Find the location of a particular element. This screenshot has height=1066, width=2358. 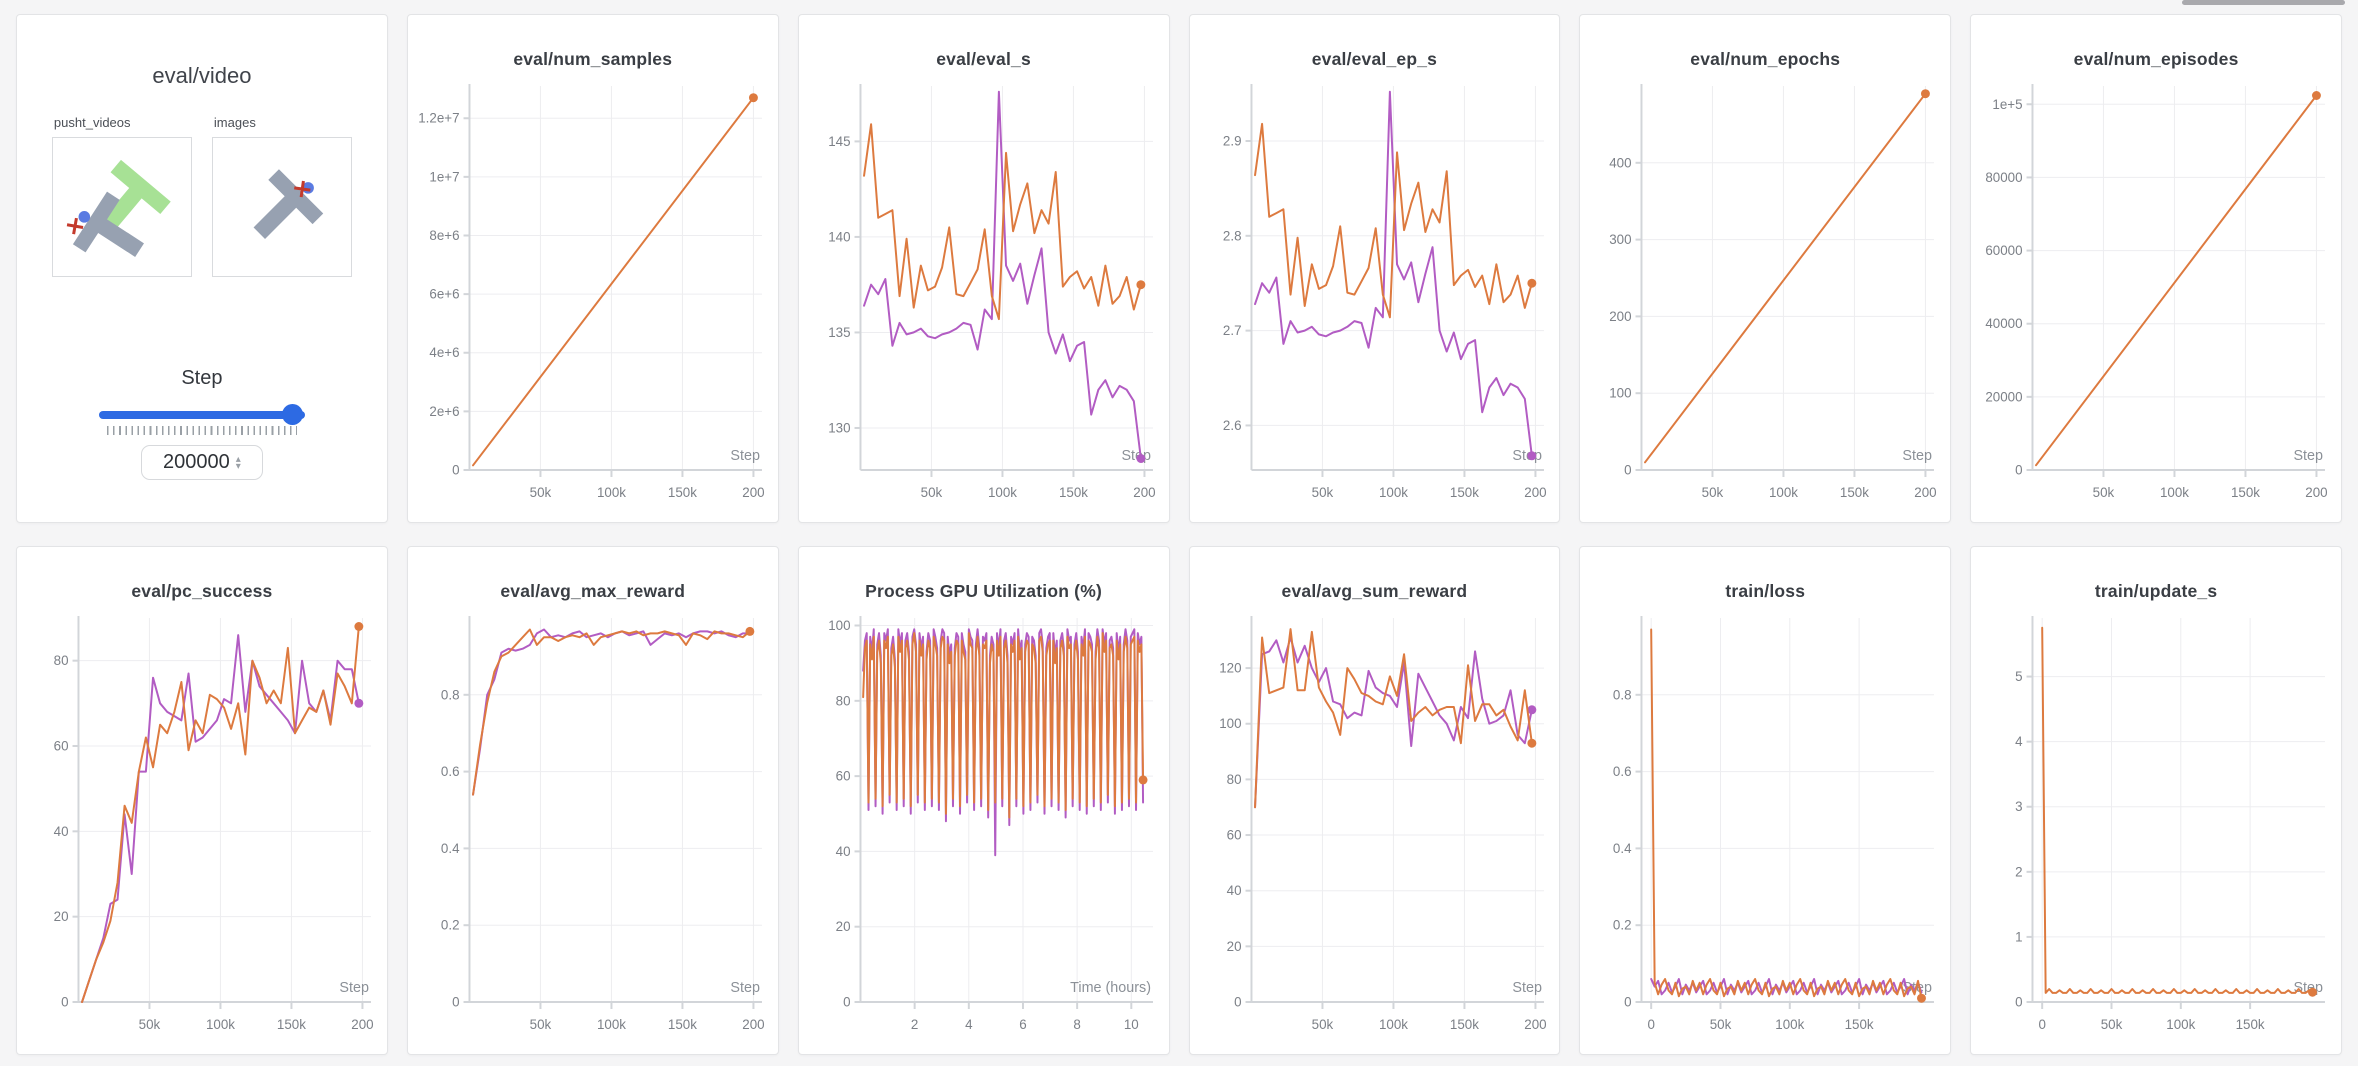

svg-text: 2 is located at coordinates (914, 1024).